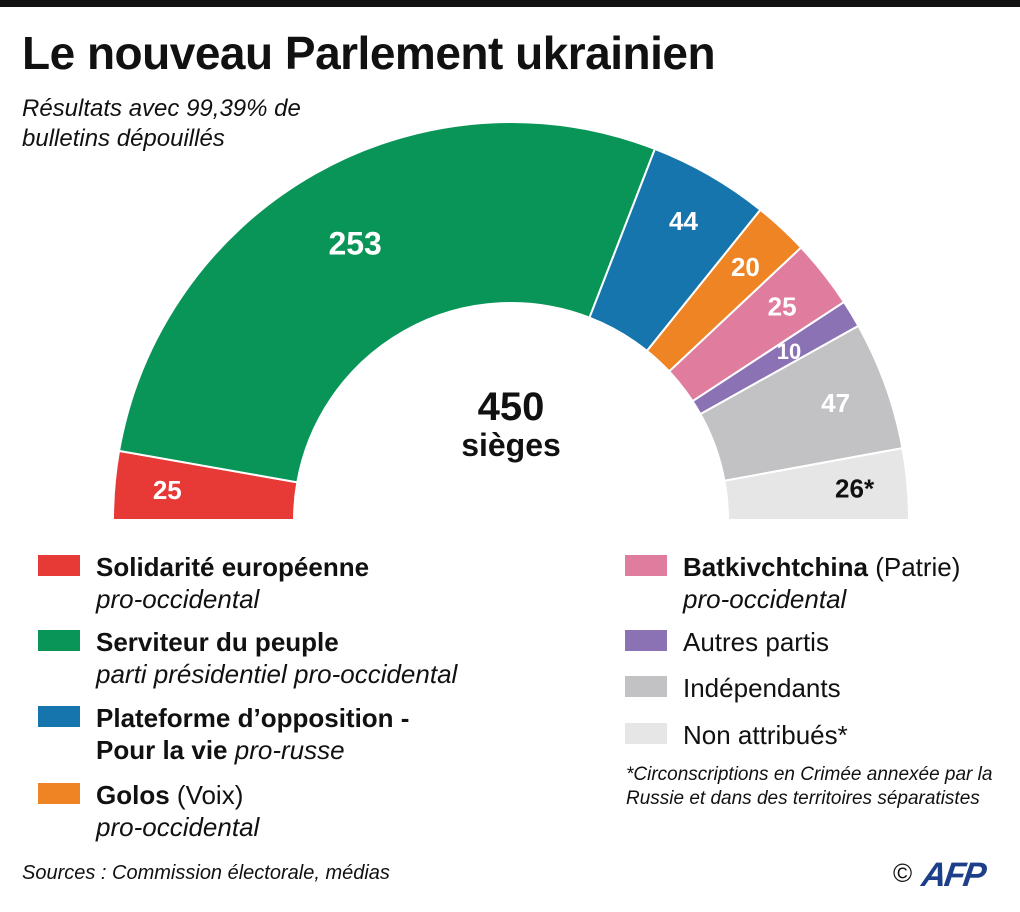  What do you see at coordinates (277, 674) in the screenshot?
I see `legend-party-desc: parti présidentiel pro-occidental` at bounding box center [277, 674].